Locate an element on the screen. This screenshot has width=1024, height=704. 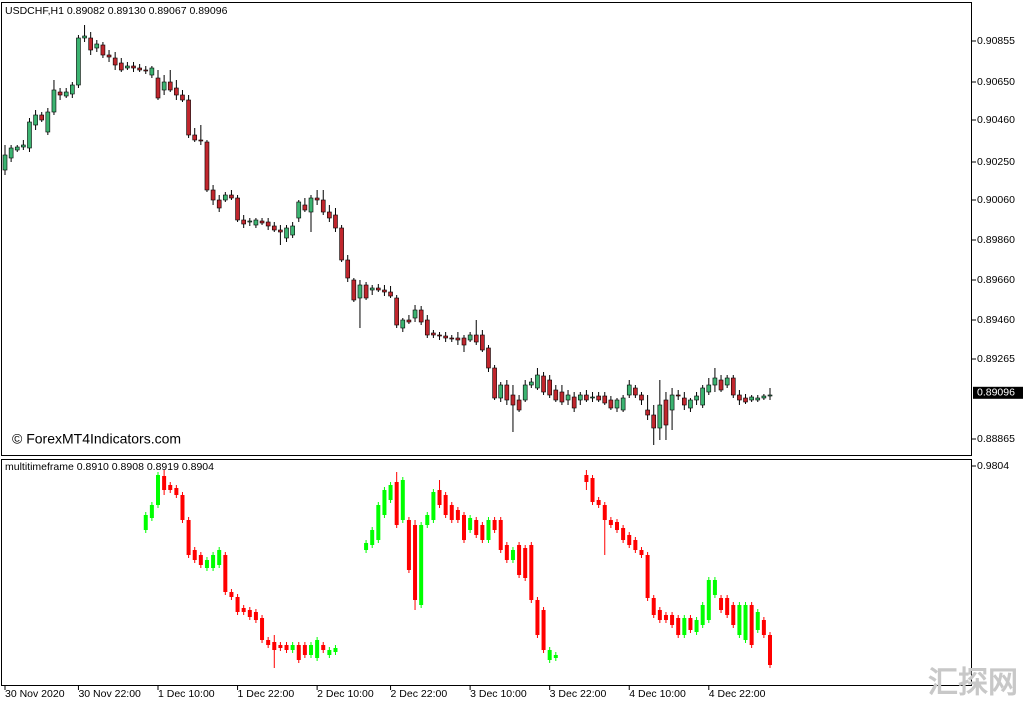
y-tick-label: 0.90855 is located at coordinates (996, 41).